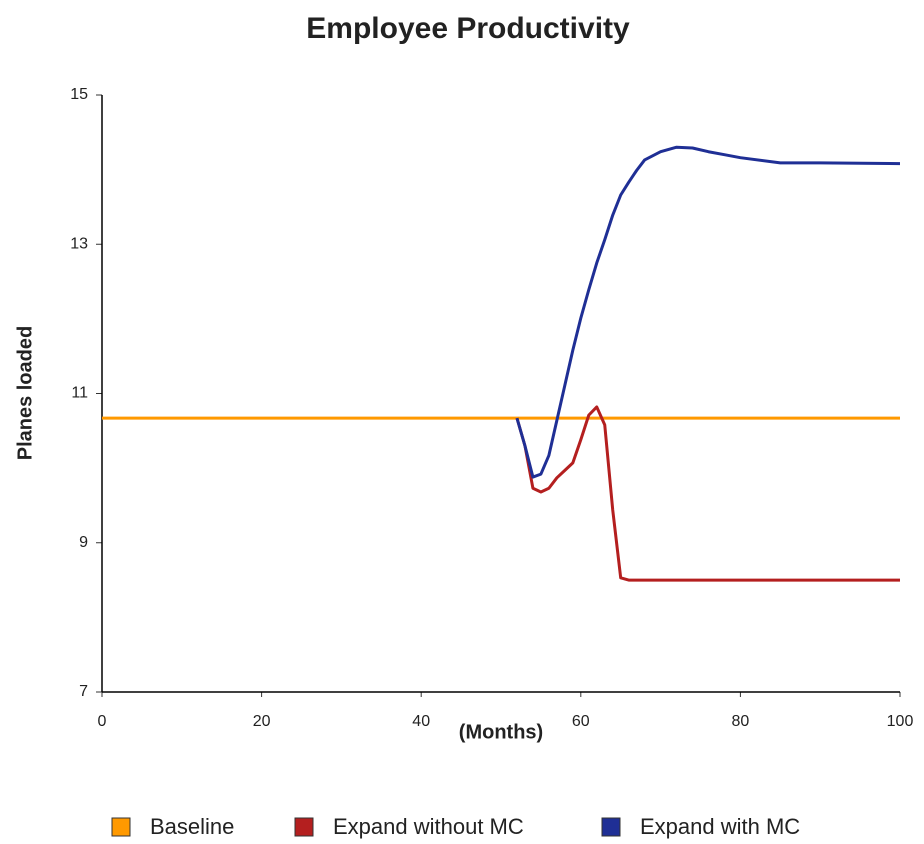 The image size is (924, 844). Describe the element at coordinates (501, 732) in the screenshot. I see `x-axis-title: (Months)` at that location.